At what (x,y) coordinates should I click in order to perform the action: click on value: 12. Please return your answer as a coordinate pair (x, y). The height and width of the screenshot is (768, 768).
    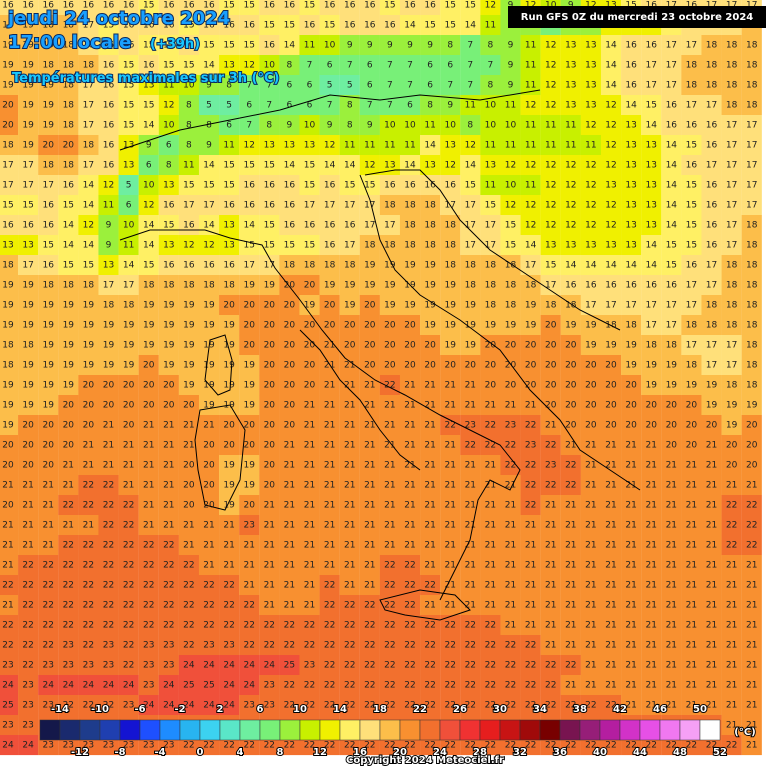
    Looking at the image, I should click on (329, 146).